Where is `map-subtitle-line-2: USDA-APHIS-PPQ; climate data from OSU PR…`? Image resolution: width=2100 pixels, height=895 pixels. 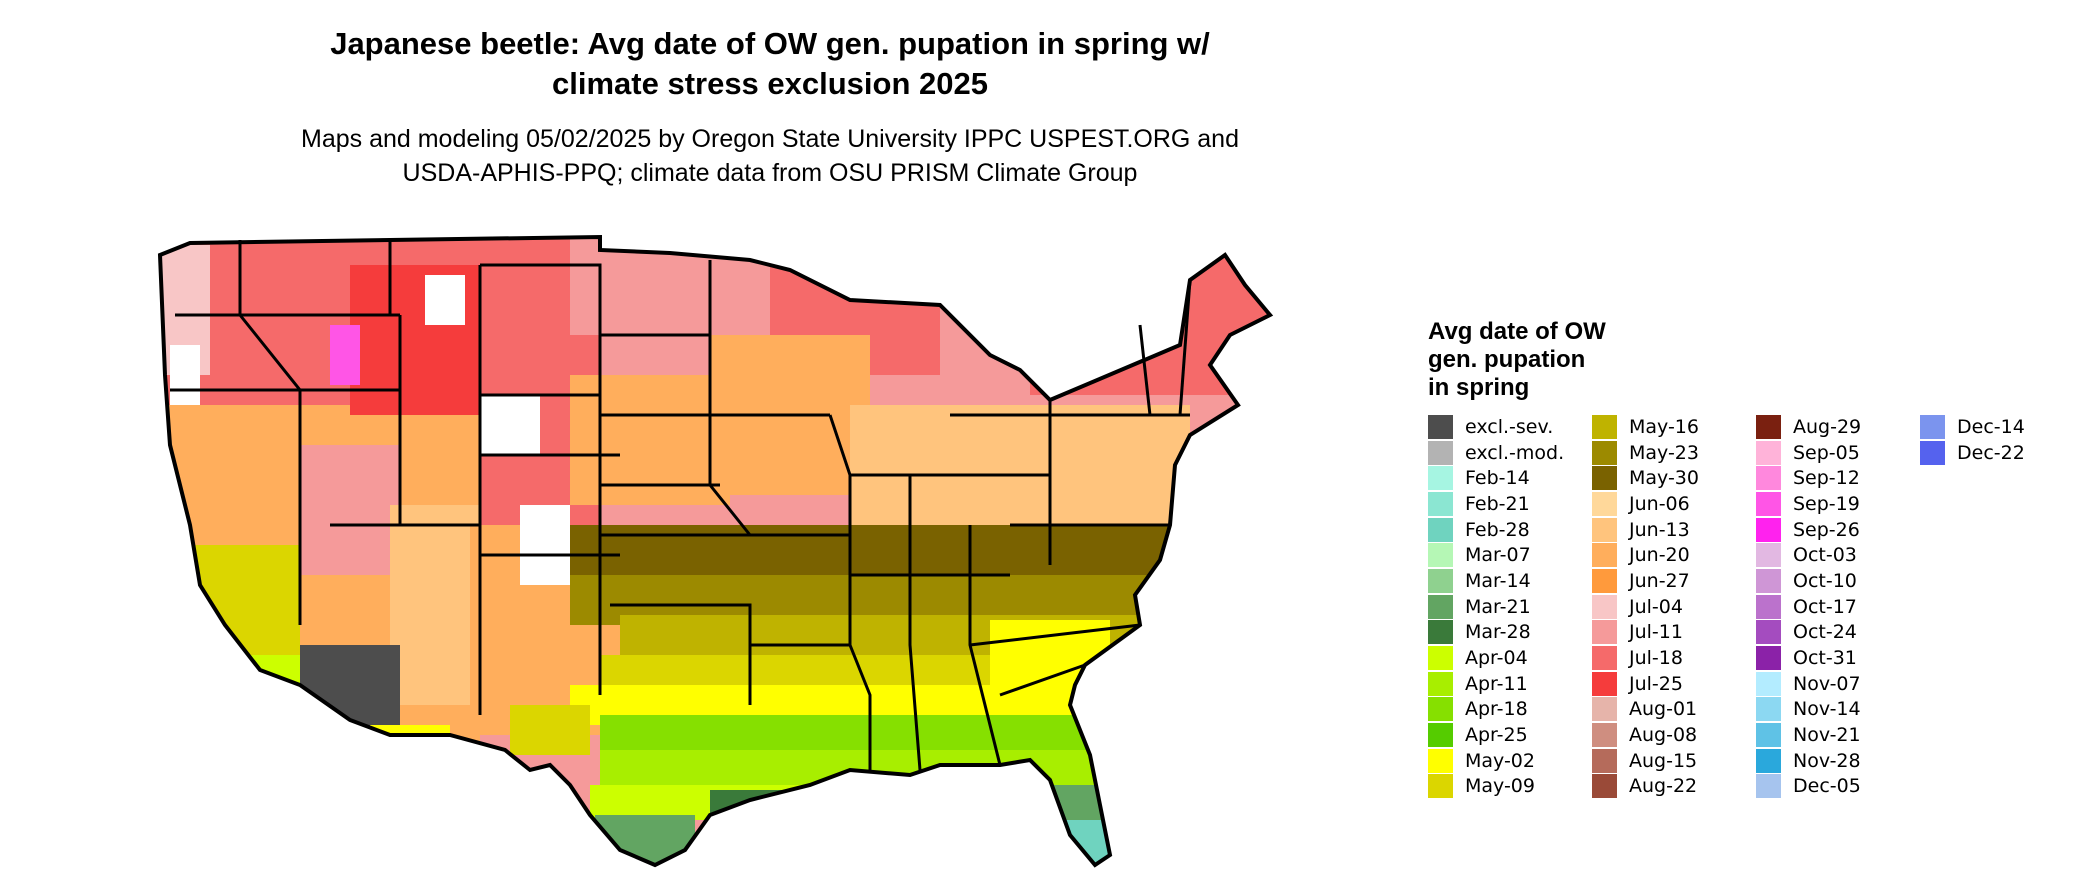
map-subtitle-line-2: USDA-APHIS-PPQ; climate data from OSU PR… is located at coordinates (770, 173).